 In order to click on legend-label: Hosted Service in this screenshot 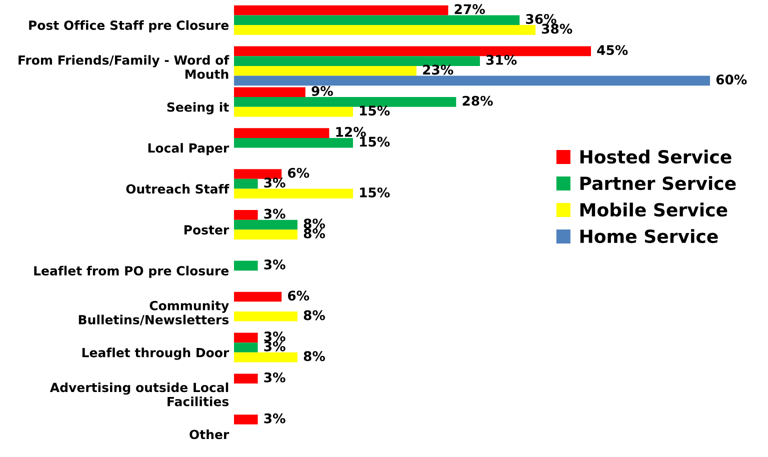, I will do `click(656, 157)`.